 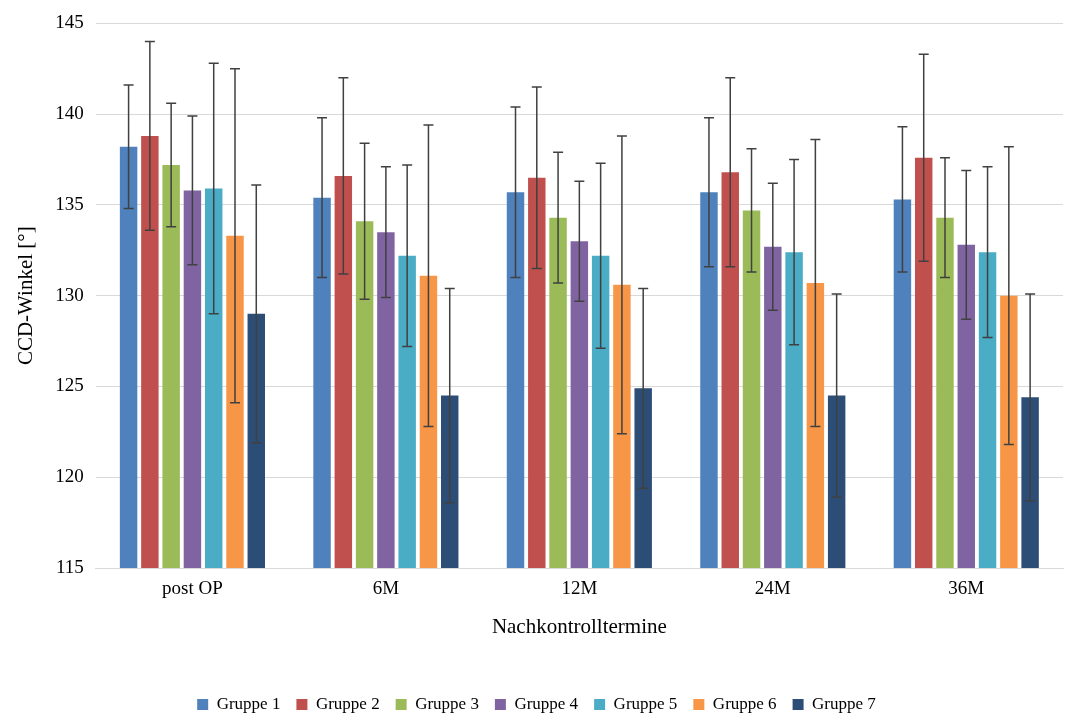 I want to click on y-axis-title: CCD-Winkel [°], so click(x=25, y=296).